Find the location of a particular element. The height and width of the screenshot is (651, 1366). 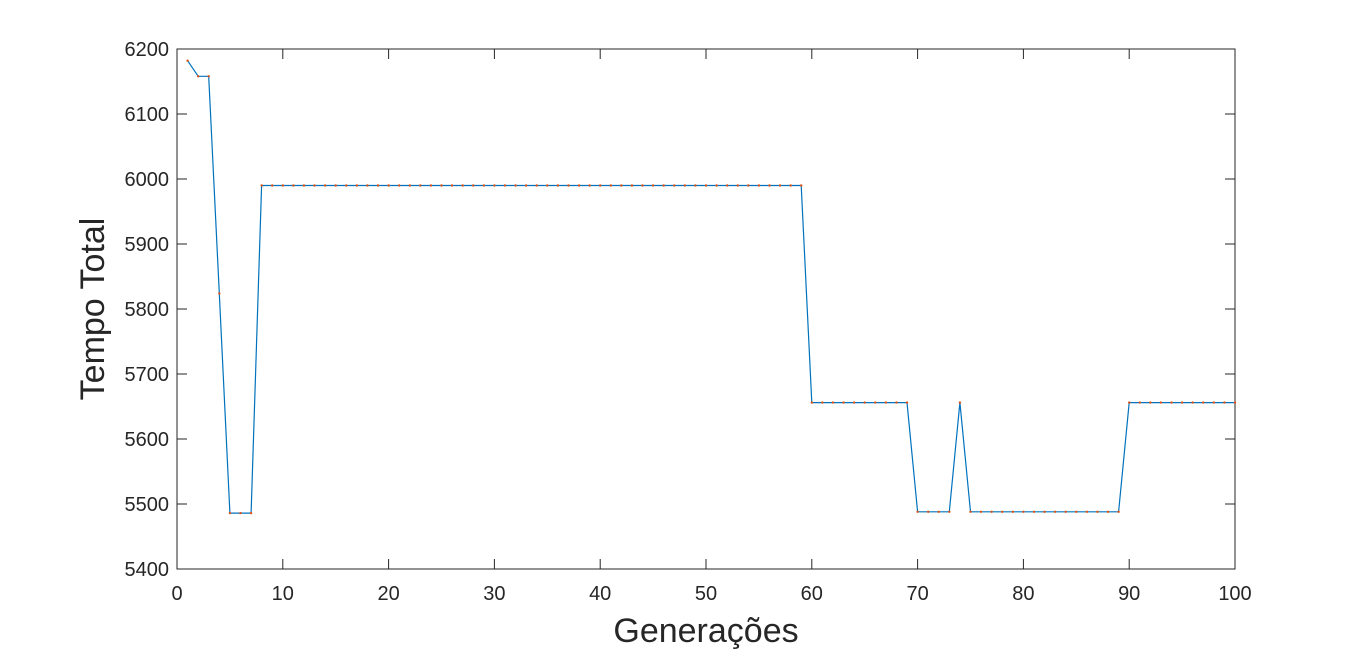

x-tick-label: 80 is located at coordinates (1023, 594).